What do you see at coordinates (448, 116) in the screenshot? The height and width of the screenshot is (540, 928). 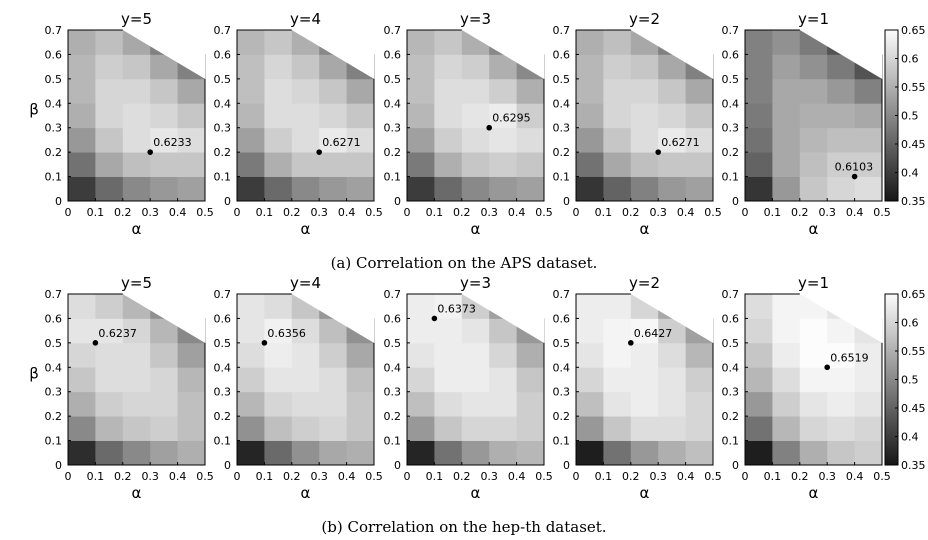 I see `p3-cell-a1-b3` at bounding box center [448, 116].